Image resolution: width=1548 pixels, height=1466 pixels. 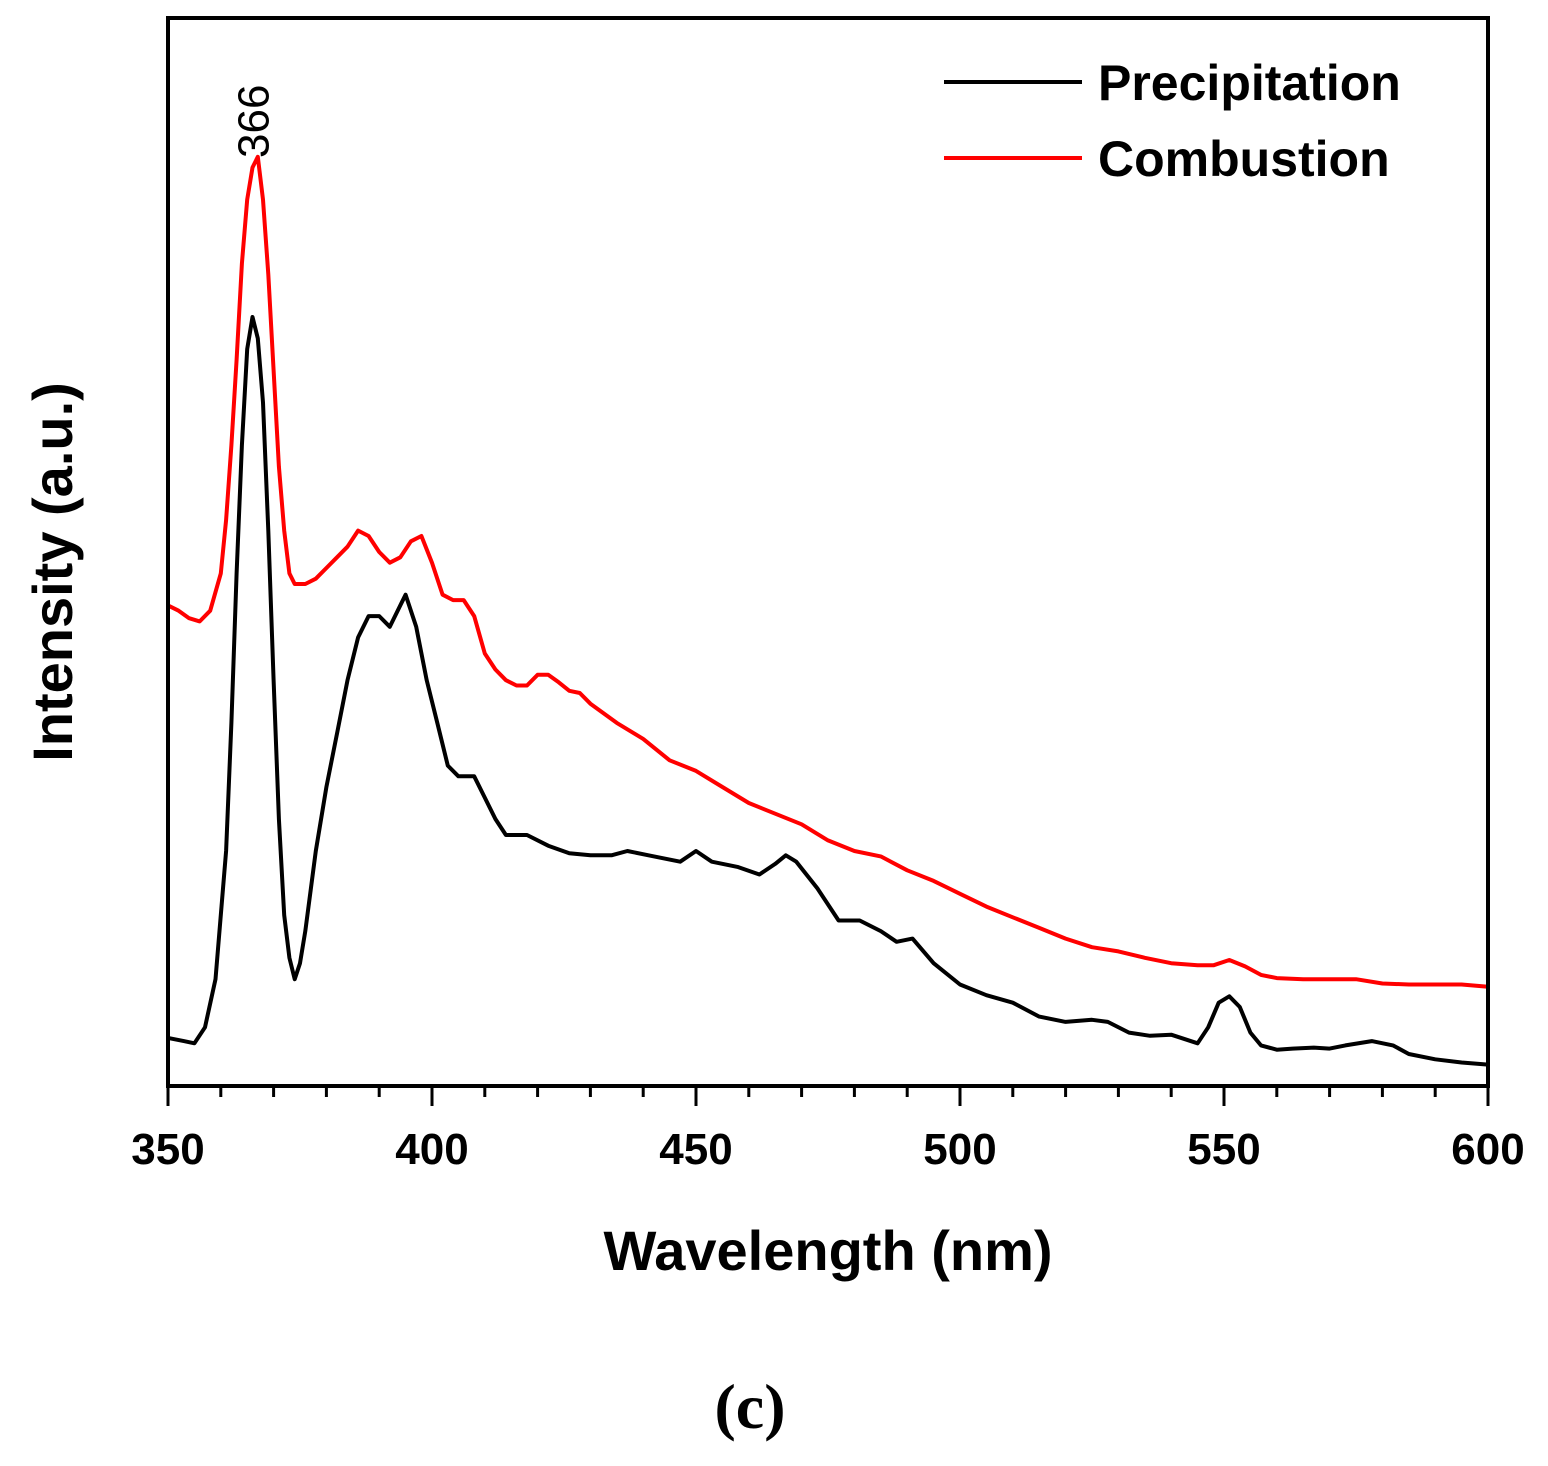 I want to click on peak-annotation: 366, so click(x=253, y=121).